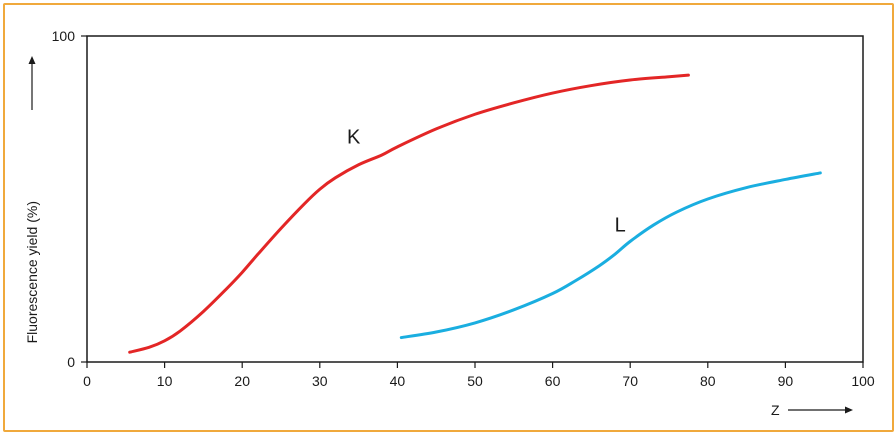 Image resolution: width=895 pixels, height=433 pixels. What do you see at coordinates (398, 381) in the screenshot?
I see `x-tick-label: 40` at bounding box center [398, 381].